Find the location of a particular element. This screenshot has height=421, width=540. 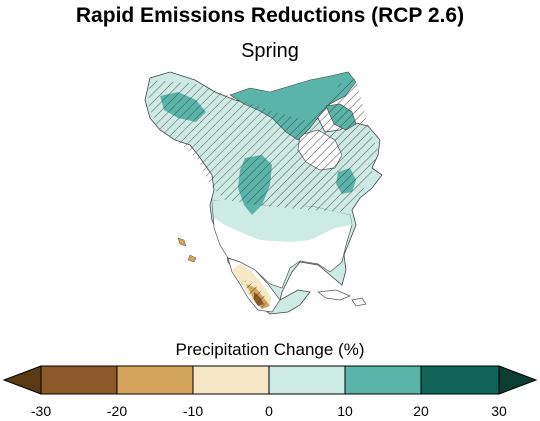

chart-title: Rapid Emissions Reductions (RCP 2.6) is located at coordinates (270, 15).